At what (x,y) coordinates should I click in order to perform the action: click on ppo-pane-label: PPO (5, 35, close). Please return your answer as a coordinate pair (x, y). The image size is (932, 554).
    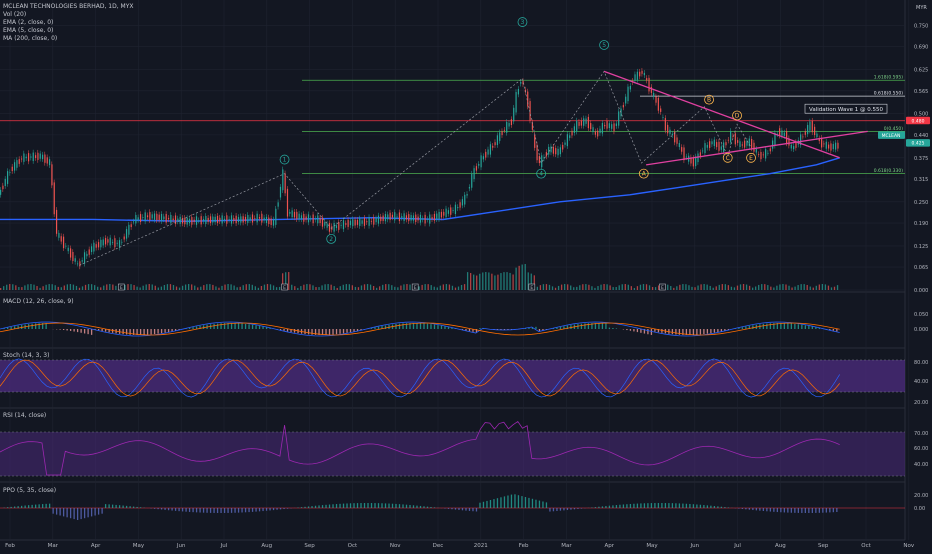
    Looking at the image, I should click on (29, 491).